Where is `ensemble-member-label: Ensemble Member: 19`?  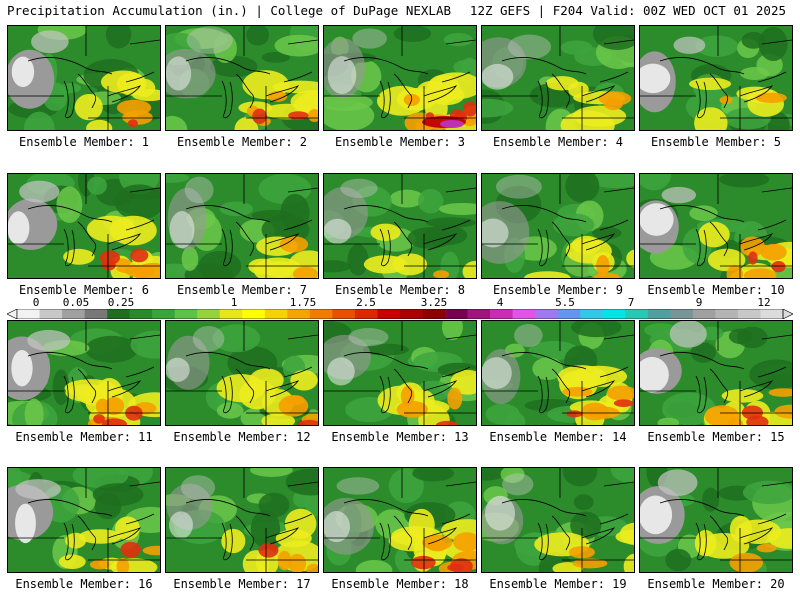
ensemble-member-label: Ensemble Member: 19 is located at coordinates (558, 584).